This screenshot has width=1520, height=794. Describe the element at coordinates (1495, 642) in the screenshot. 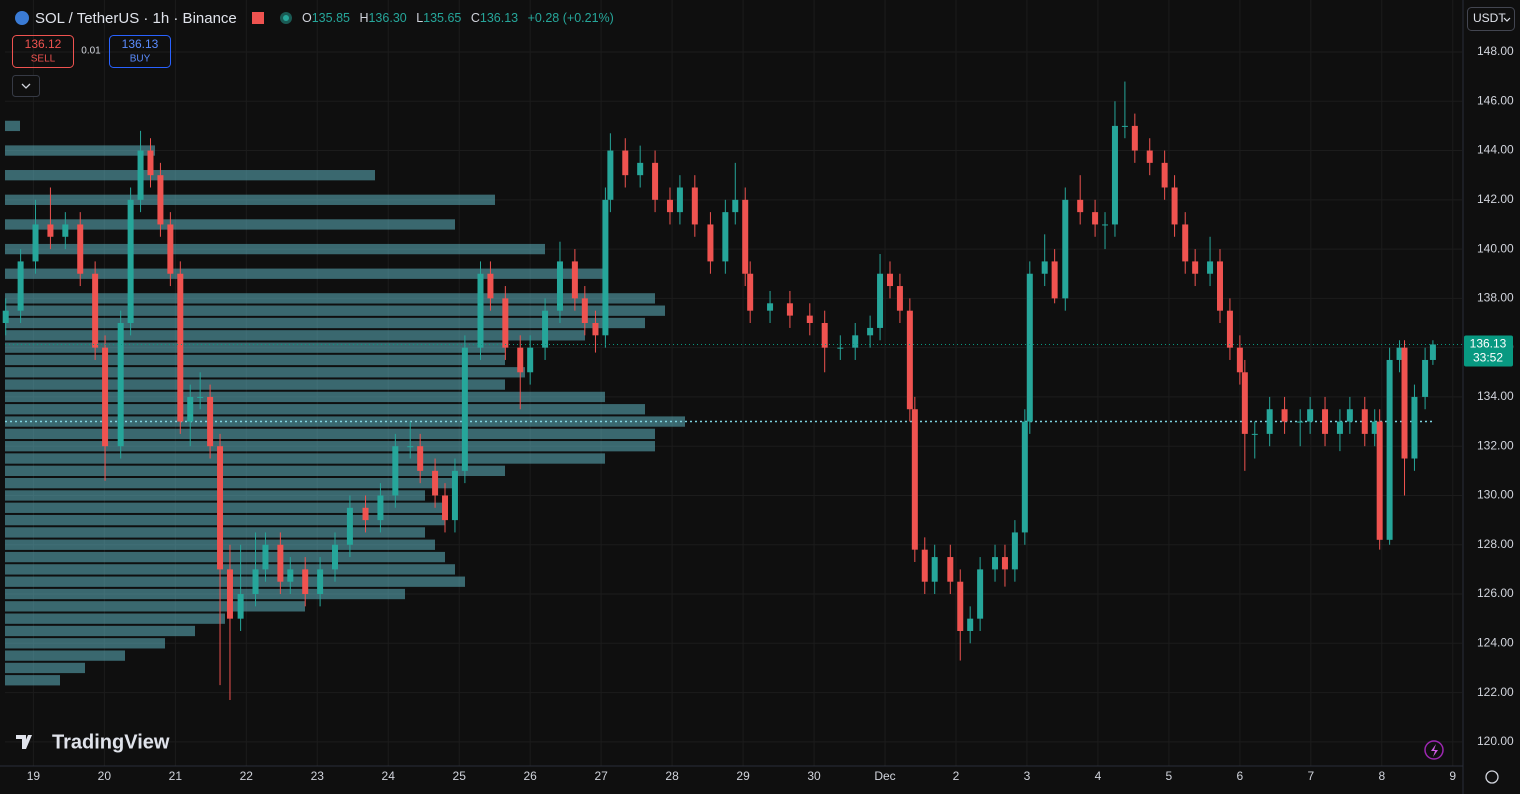

I see `y-tick-label: 124.00` at that location.